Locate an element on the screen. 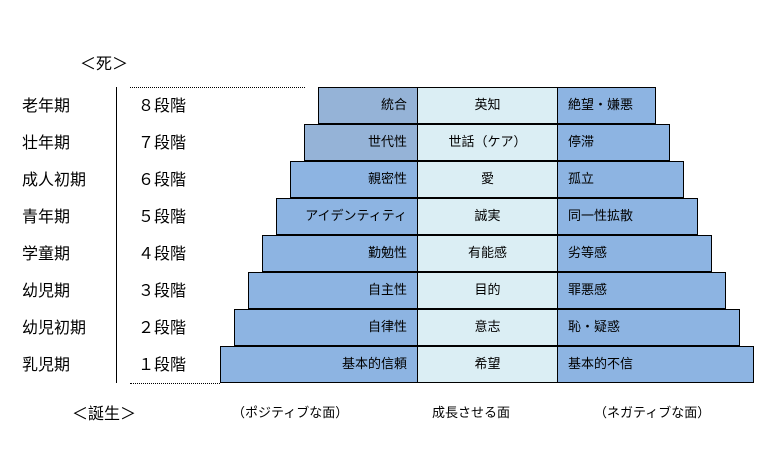  negative-cell: 絶望・嫌悪 is located at coordinates (606, 105).